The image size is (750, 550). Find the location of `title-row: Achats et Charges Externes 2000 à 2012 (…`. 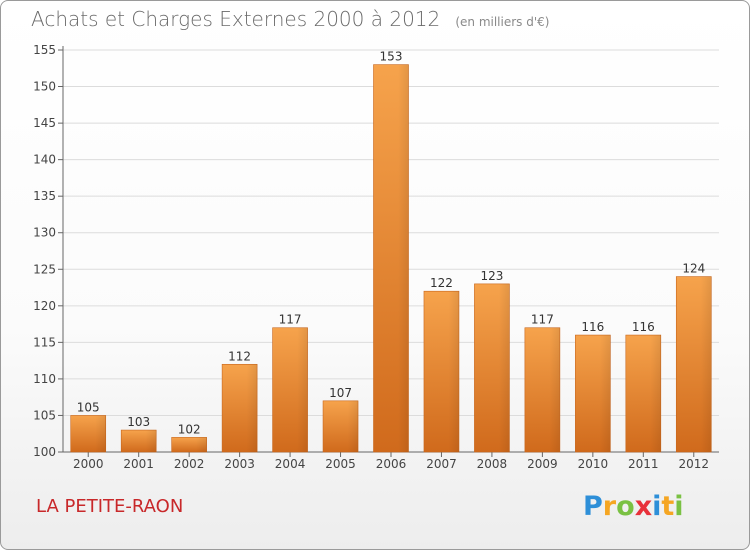

title-row: Achats et Charges Externes 2000 à 2012 (… is located at coordinates (290, 19).